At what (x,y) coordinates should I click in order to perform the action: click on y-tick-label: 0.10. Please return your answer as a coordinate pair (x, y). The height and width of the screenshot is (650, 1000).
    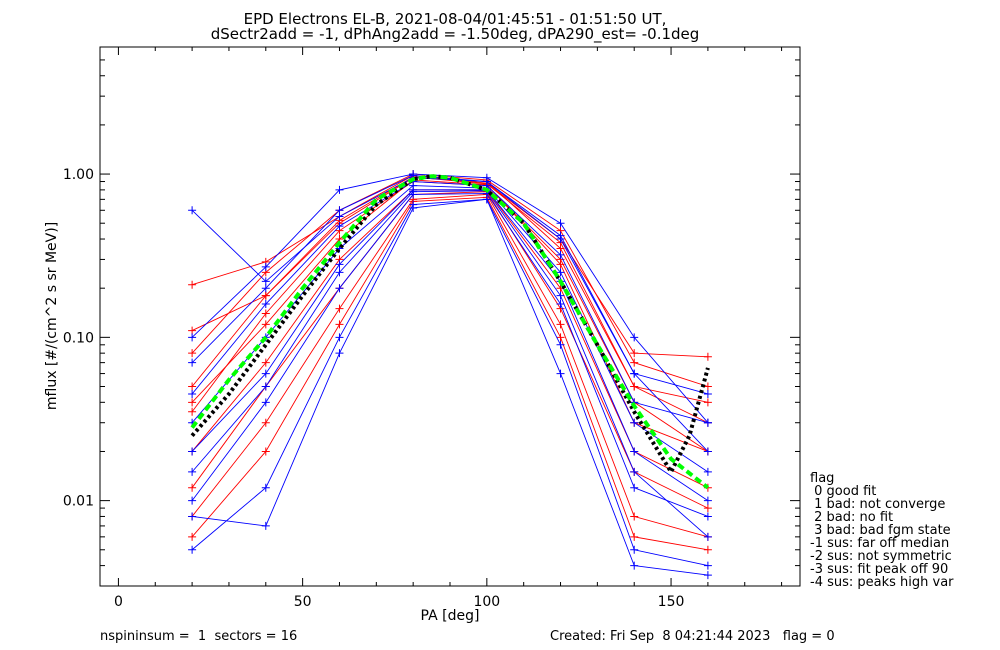
    Looking at the image, I should click on (78, 338).